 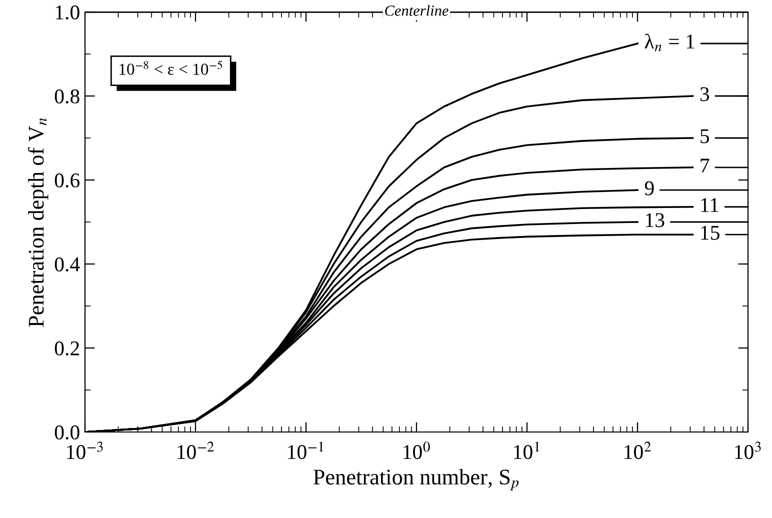 What do you see at coordinates (66, 348) in the screenshot?
I see `y-tick-label: 0.2` at bounding box center [66, 348].